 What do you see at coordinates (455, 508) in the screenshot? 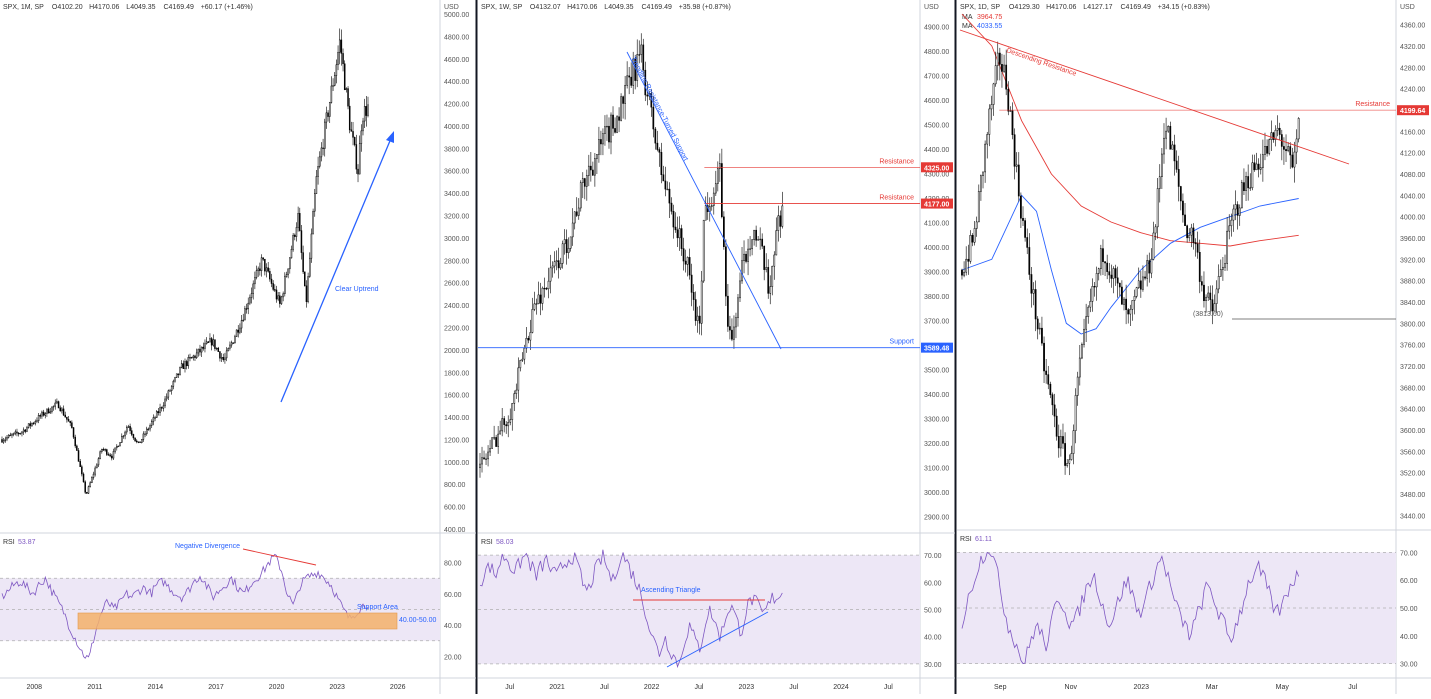
I see `y-tick-label: 600.00` at bounding box center [455, 508].